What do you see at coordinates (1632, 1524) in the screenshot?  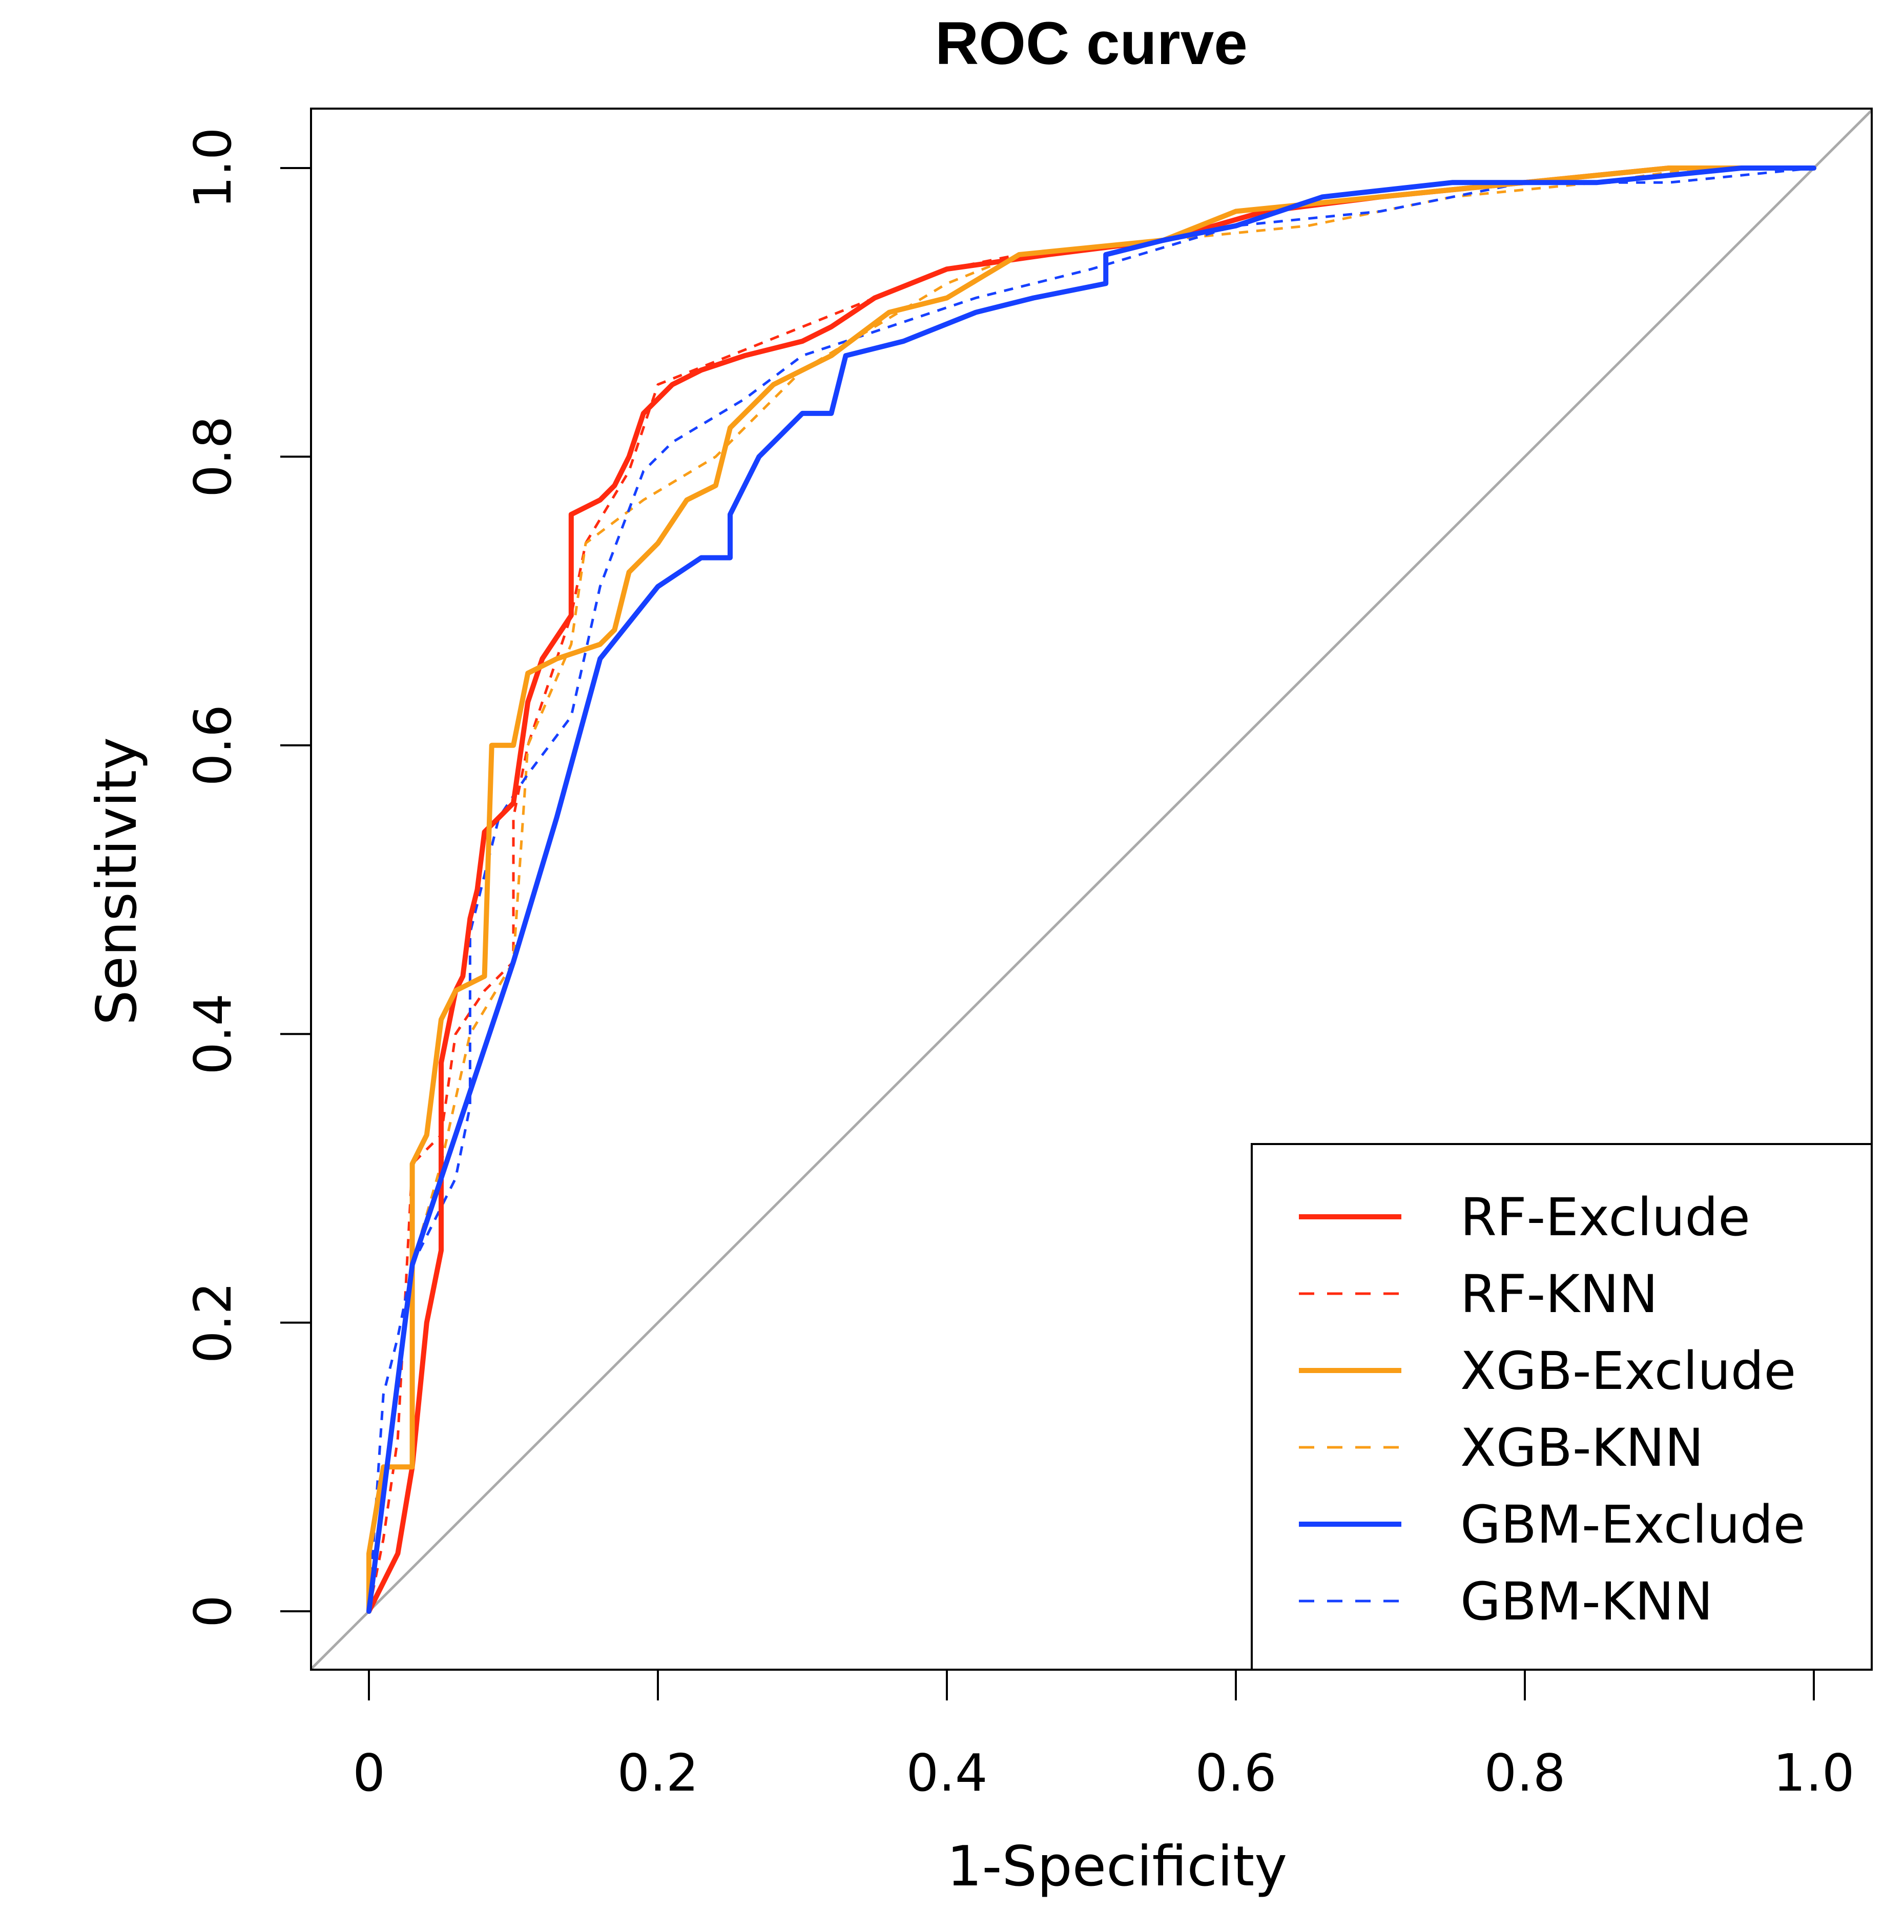 I see `legend-label-gbm-exclude: GBM-Exclude` at bounding box center [1632, 1524].